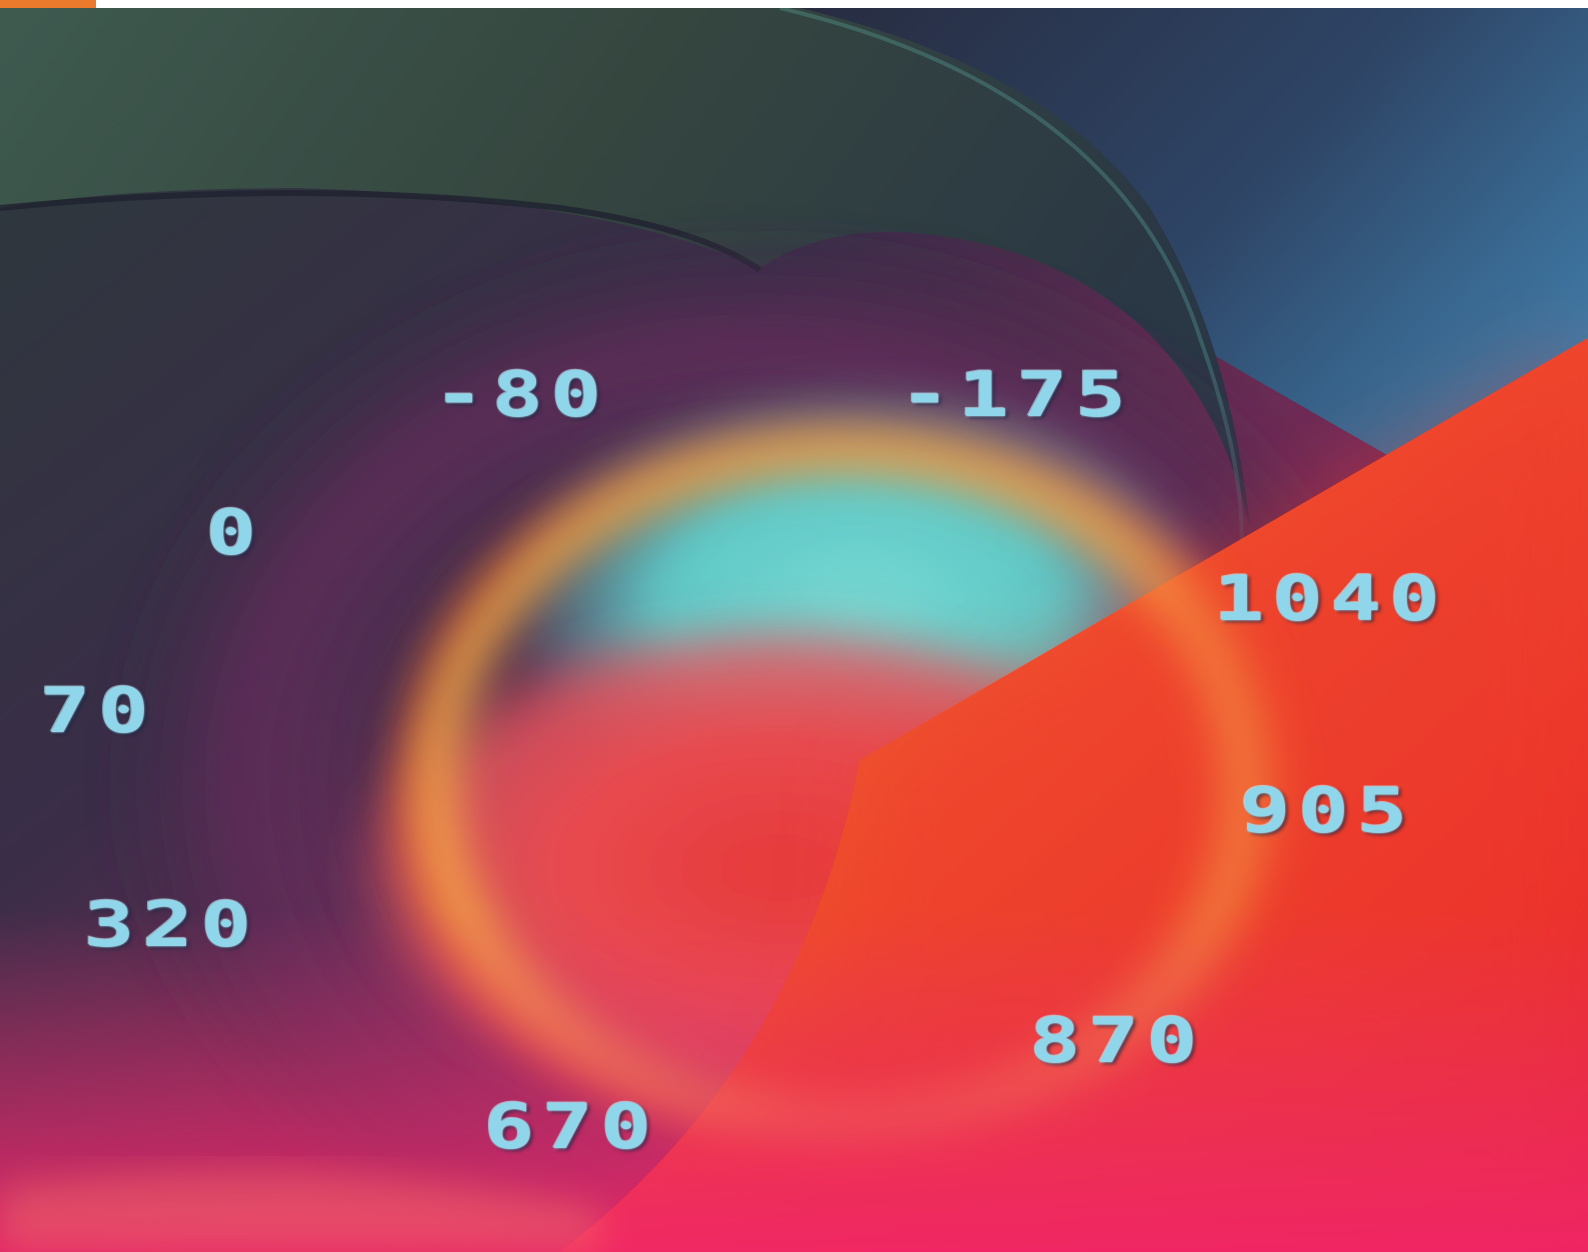 This screenshot has height=1252, width=1588. I want to click on numeral-320: 320, so click(172, 924).